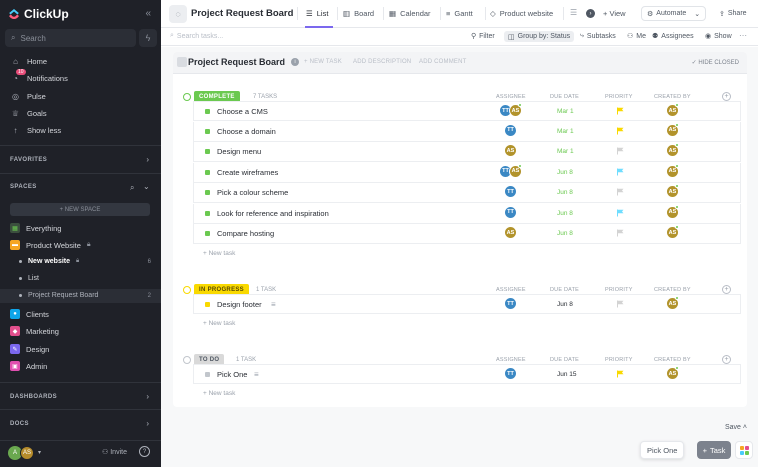 This screenshot has width=758, height=467. What do you see at coordinates (590, 13) in the screenshot?
I see `more-tabs-icon: ›` at bounding box center [590, 13].